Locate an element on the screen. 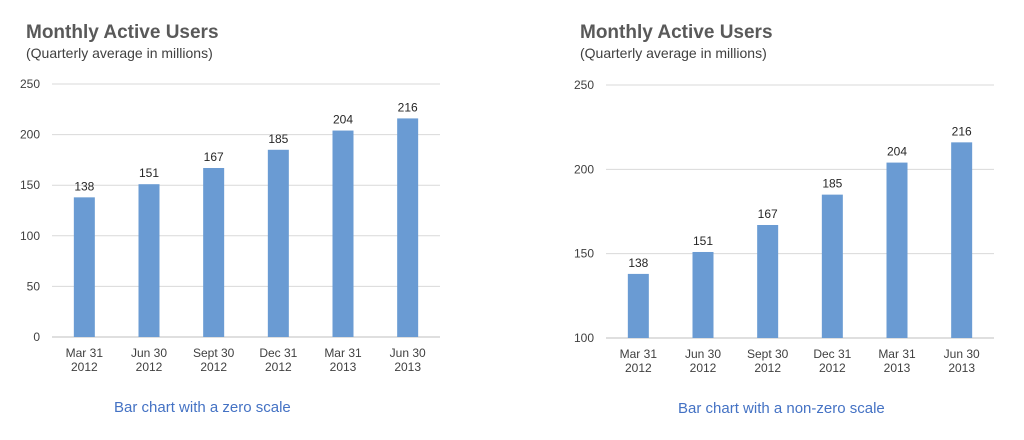  y-tick-label: 0 is located at coordinates (36, 337).